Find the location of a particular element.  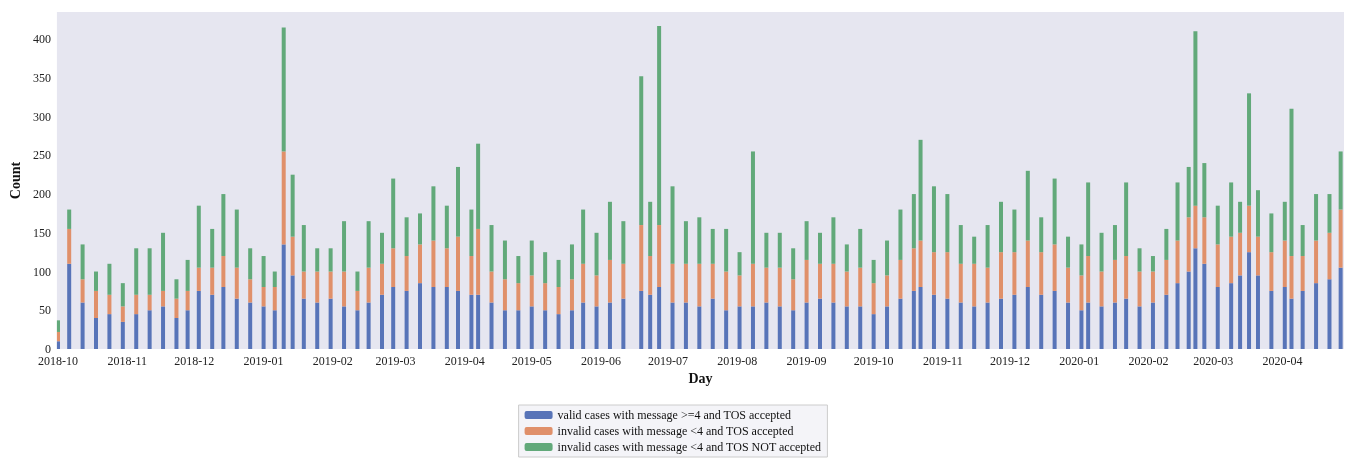

y-tick-label: 100 is located at coordinates (41, 271).